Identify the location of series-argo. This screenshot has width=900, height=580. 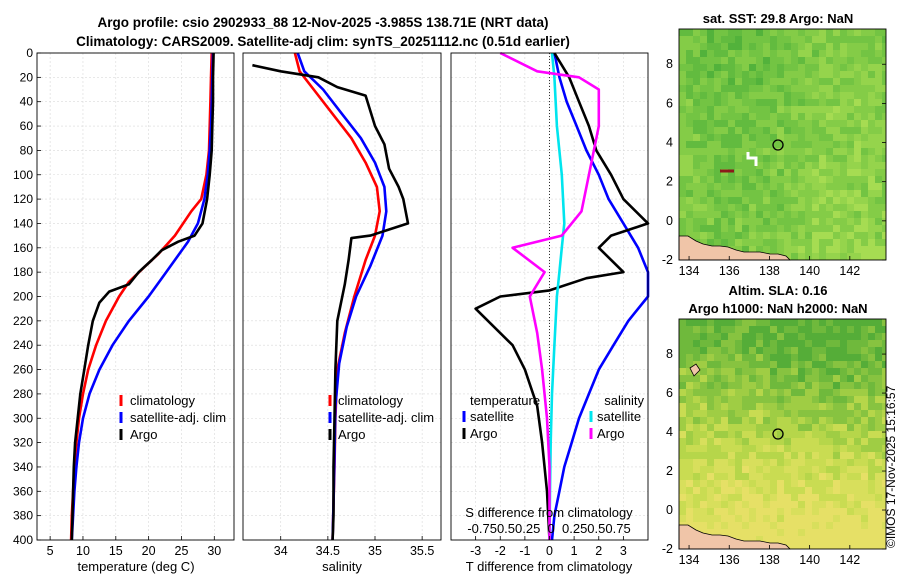
(331, 302).